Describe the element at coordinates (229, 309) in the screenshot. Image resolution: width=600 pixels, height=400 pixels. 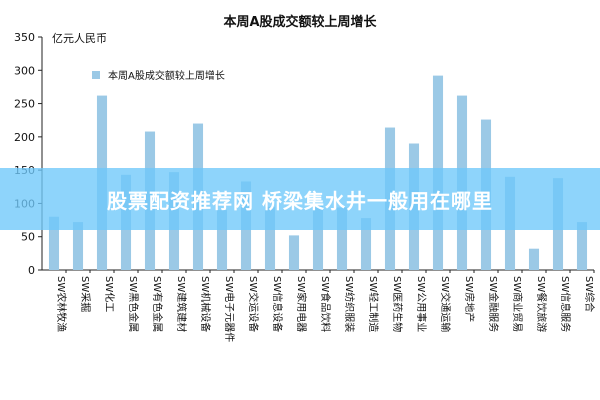
I see `x-tick-label: SW电子元器件` at that location.